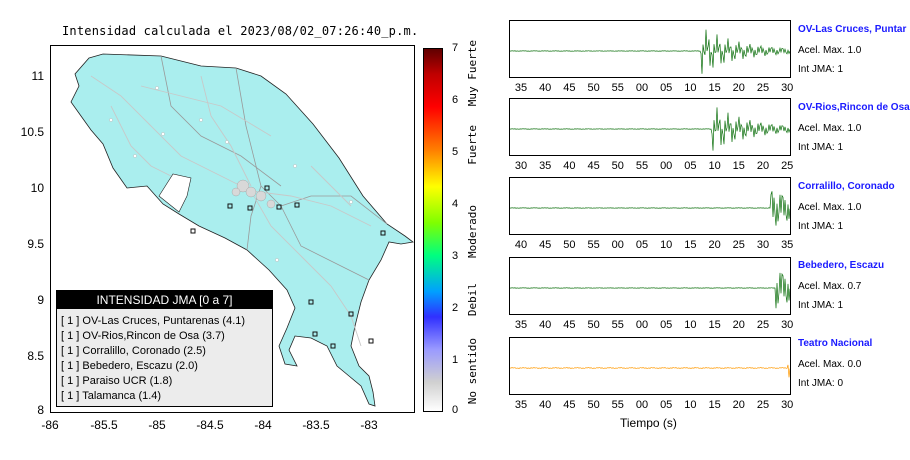 Image resolution: width=910 pixels, height=460 pixels. I want to click on station-name: Corralillo, Coronado, so click(846, 186).